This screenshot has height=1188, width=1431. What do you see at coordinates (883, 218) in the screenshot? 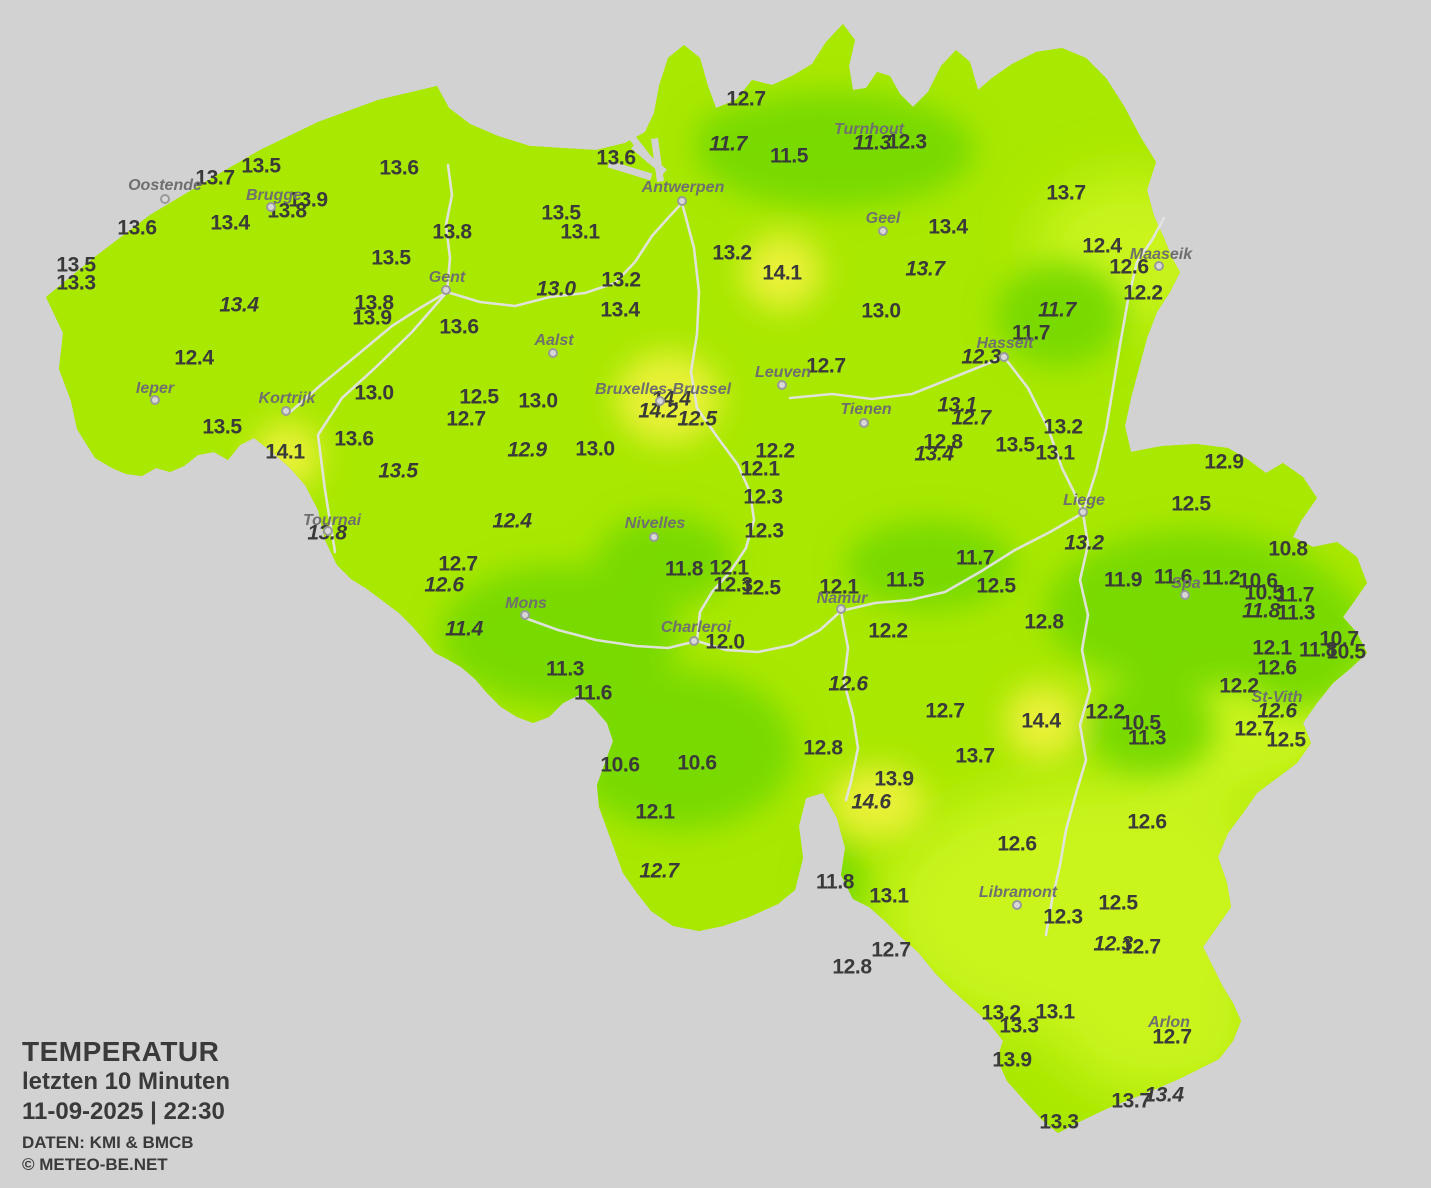
I see `city-label: Geel` at bounding box center [883, 218].